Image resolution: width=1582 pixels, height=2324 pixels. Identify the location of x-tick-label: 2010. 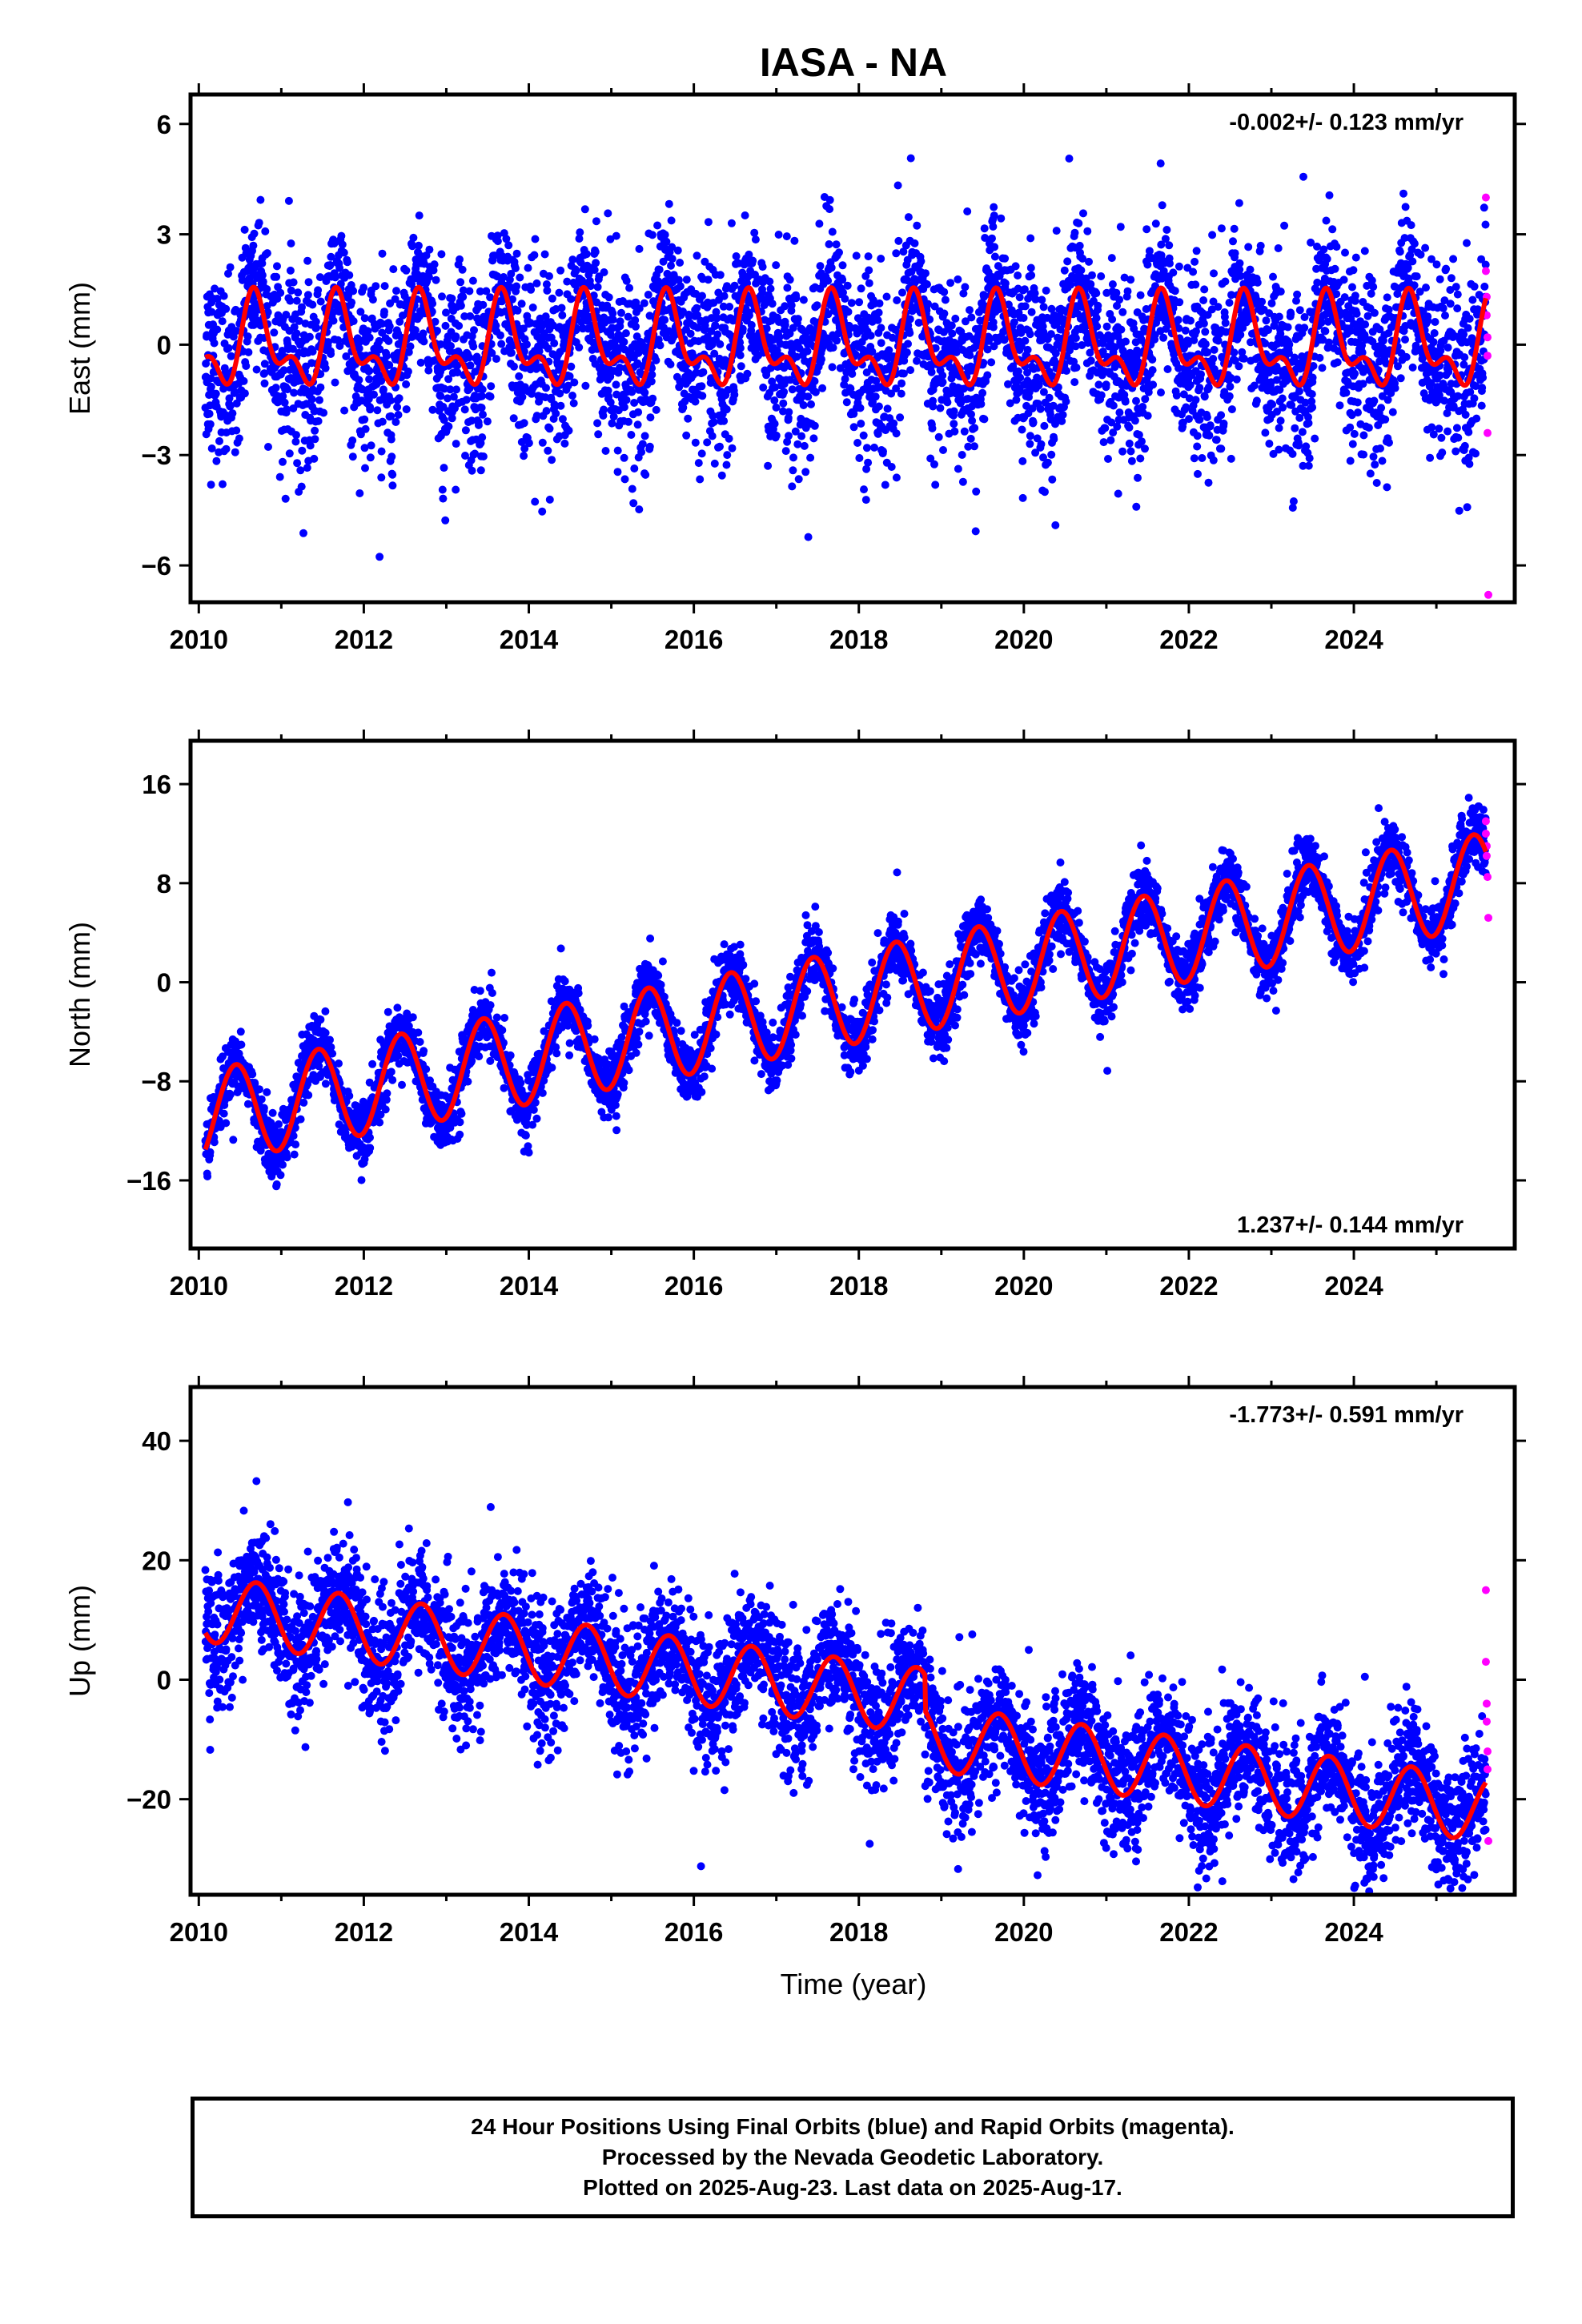
(199, 639).